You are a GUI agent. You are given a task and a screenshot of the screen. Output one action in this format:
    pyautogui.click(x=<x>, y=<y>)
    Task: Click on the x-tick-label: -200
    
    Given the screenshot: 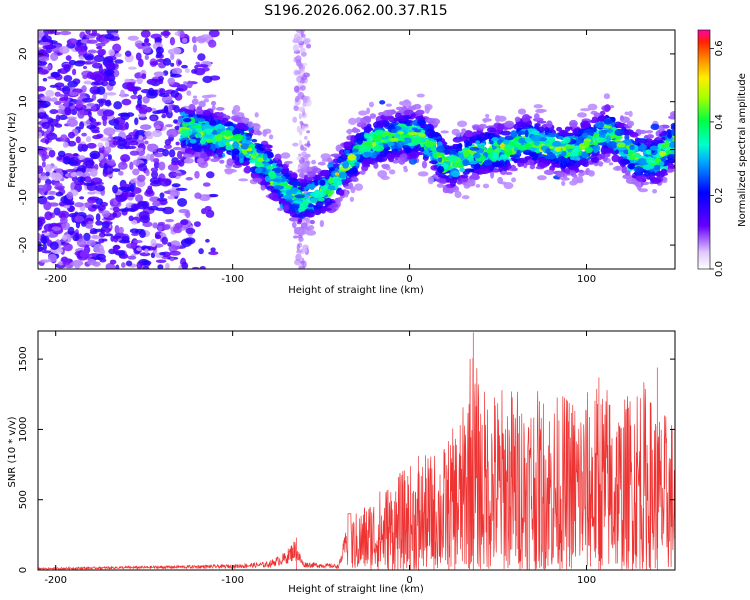 What is the action you would take?
    pyautogui.click(x=55, y=580)
    